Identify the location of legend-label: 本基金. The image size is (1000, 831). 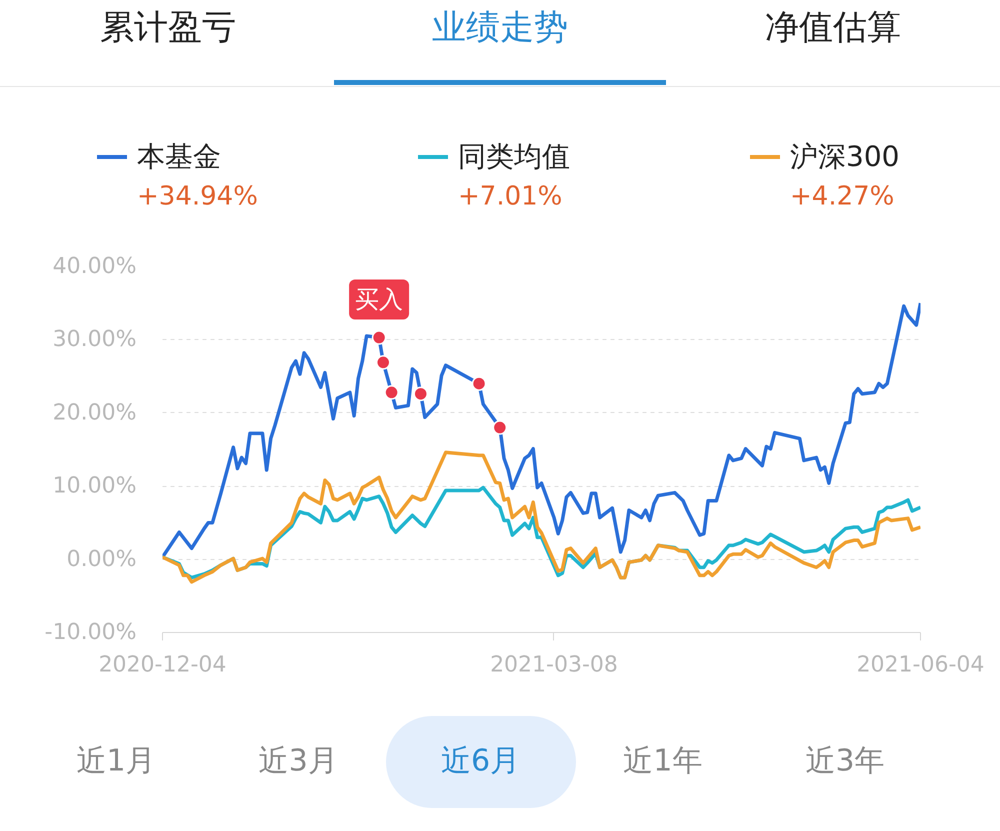
(179, 157).